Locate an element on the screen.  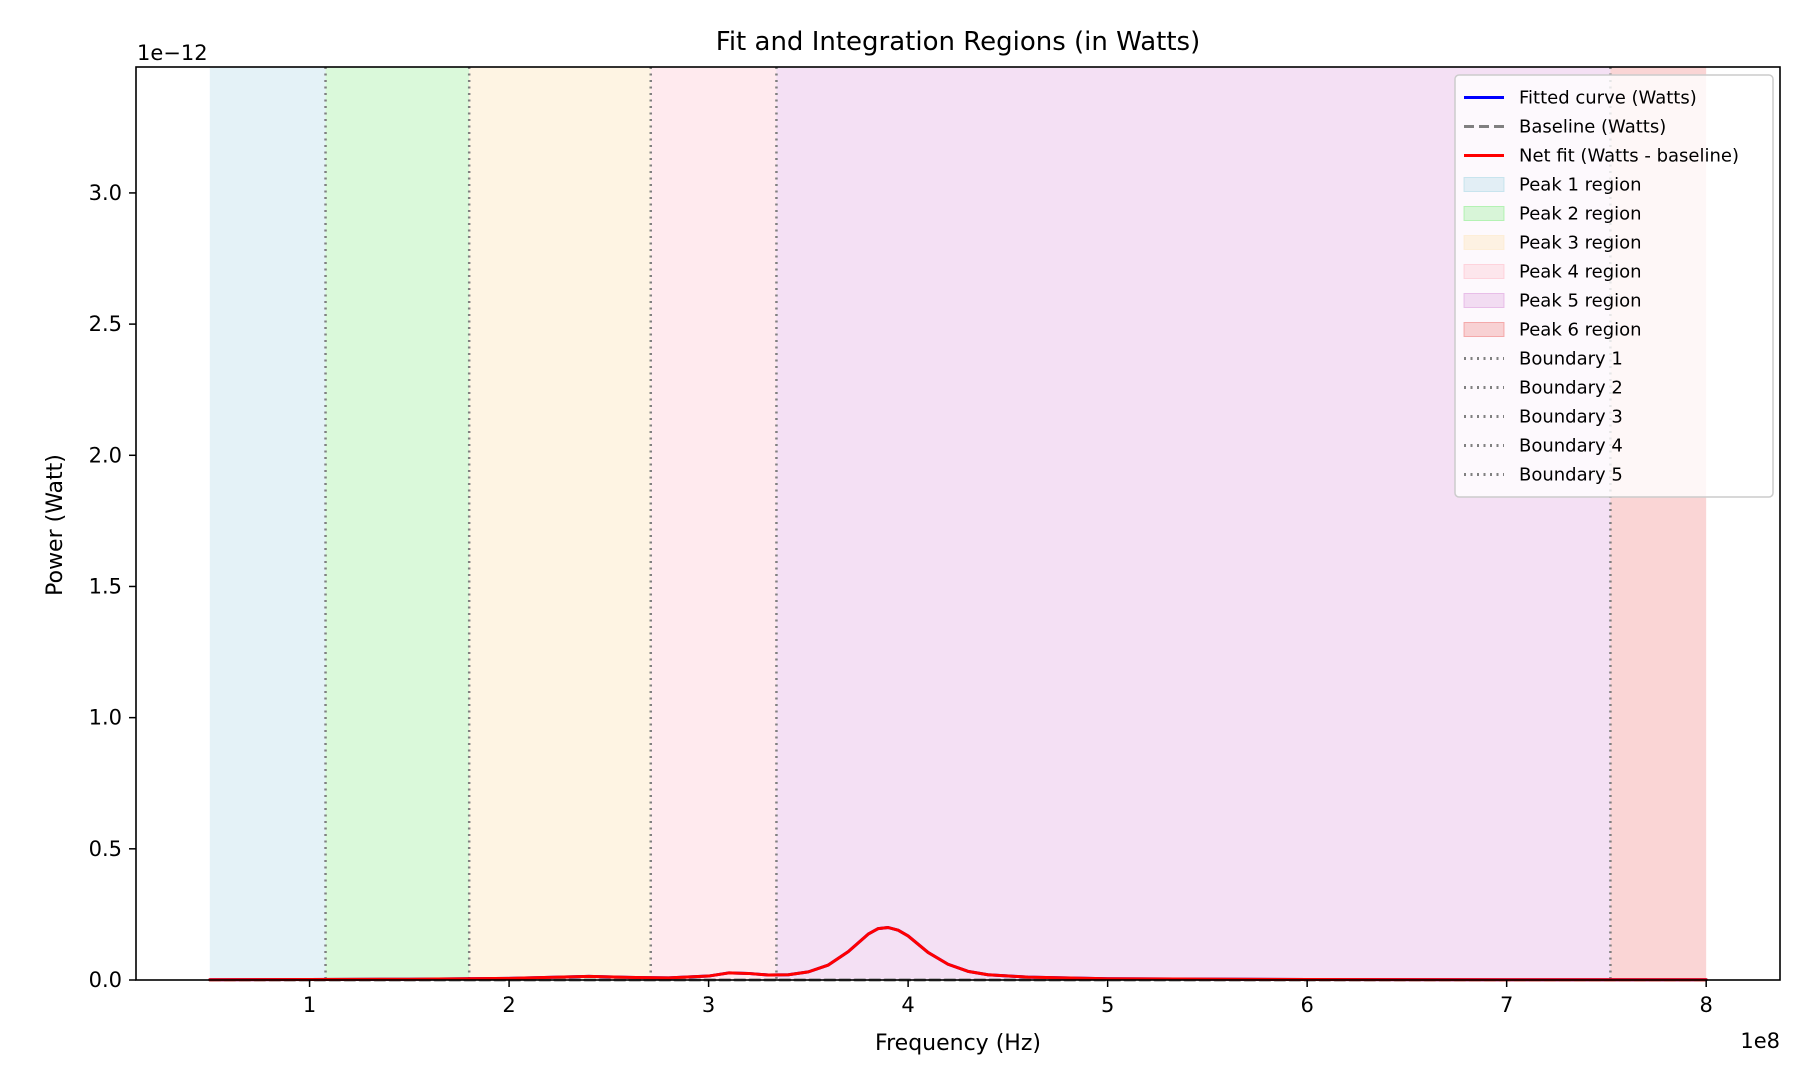
legend-label: Boundary 2 is located at coordinates (1571, 388).